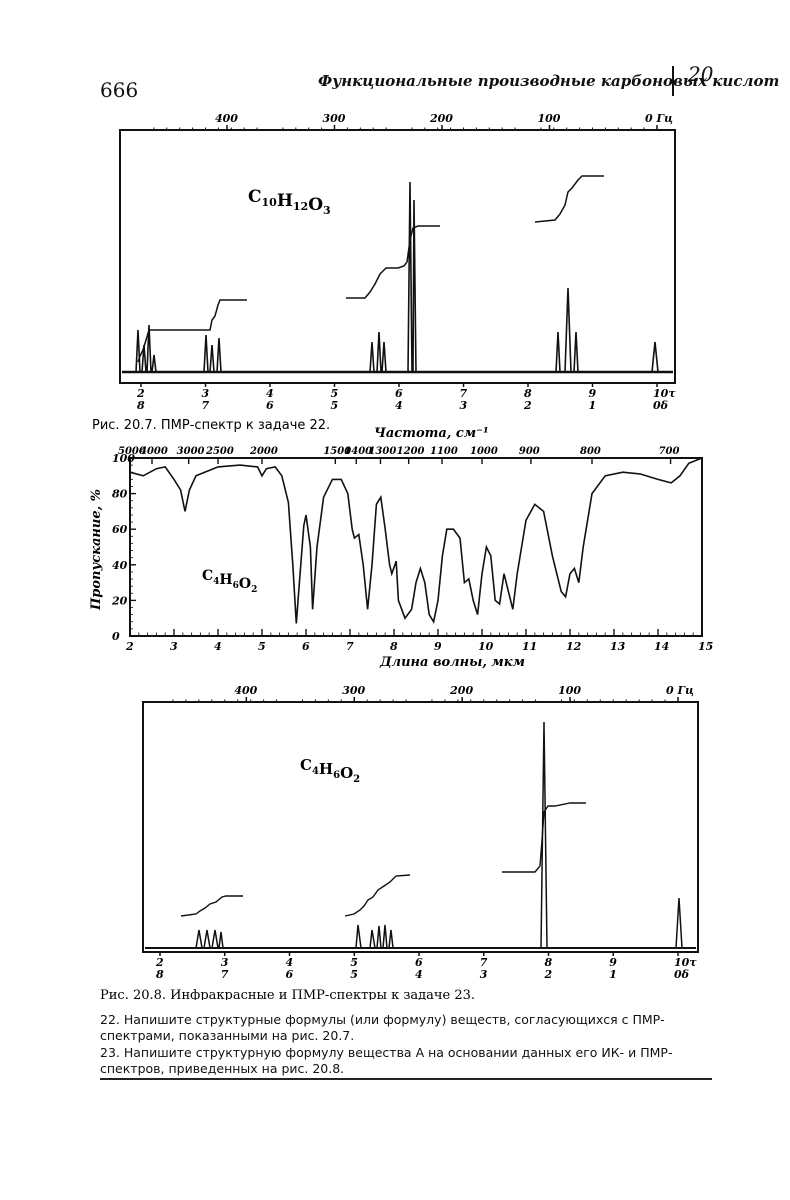 The height and width of the screenshot is (1200, 790). Describe the element at coordinates (411, 451) in the screenshot. I see `top-tick-label: 1200` at that location.